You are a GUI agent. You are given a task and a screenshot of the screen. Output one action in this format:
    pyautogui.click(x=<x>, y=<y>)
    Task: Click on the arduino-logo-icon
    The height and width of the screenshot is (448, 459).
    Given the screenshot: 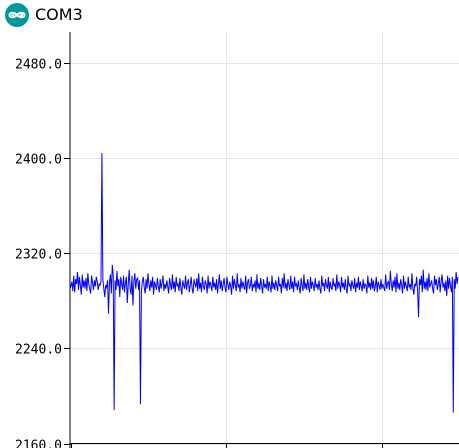 What is the action you would take?
    pyautogui.click(x=17, y=15)
    